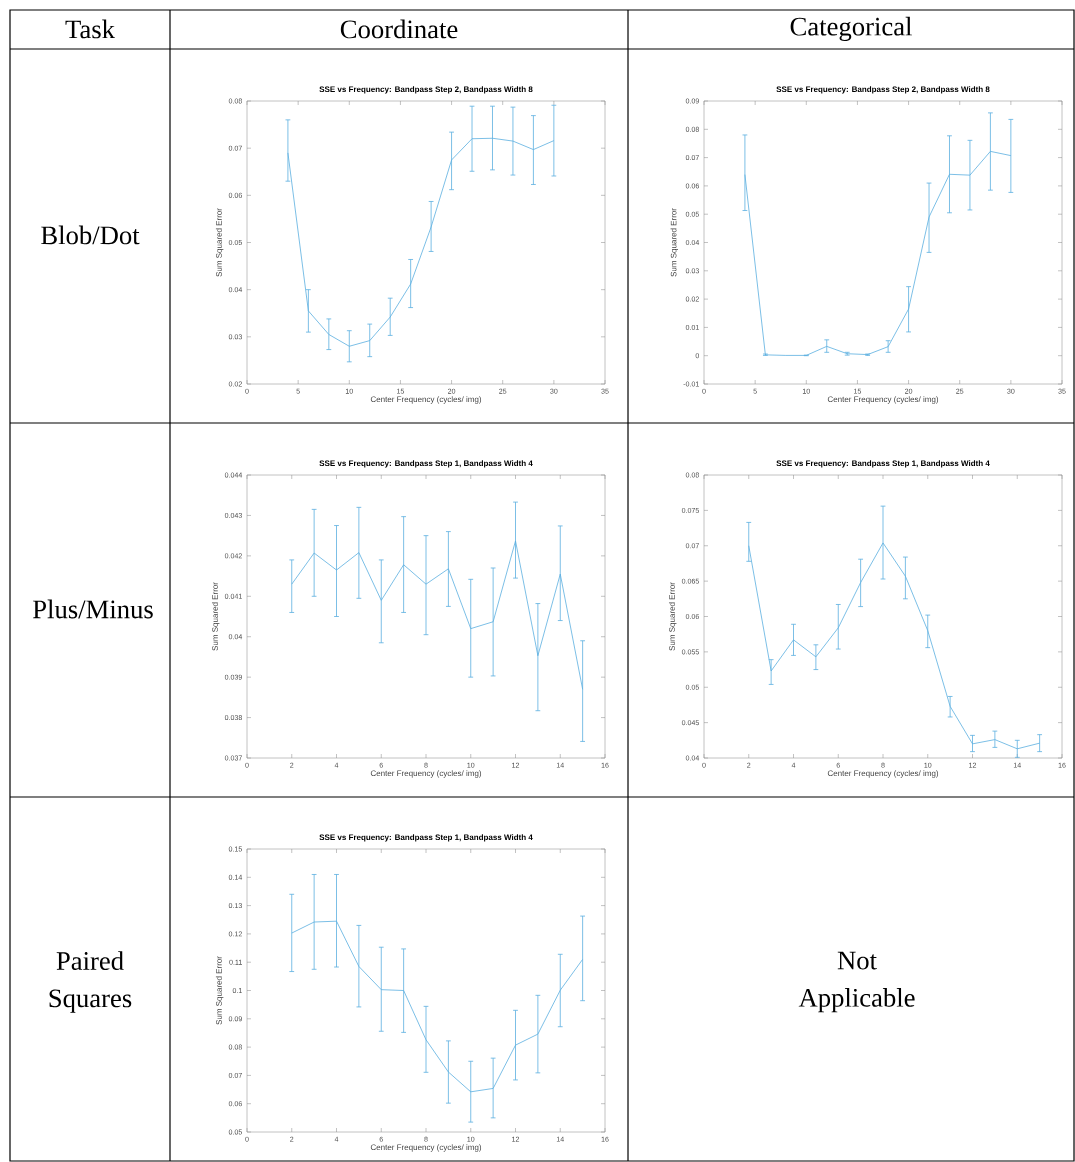 This screenshot has width=1075, height=1162. Describe the element at coordinates (856, 982) in the screenshot. I see `text: Not Applicable` at that location.